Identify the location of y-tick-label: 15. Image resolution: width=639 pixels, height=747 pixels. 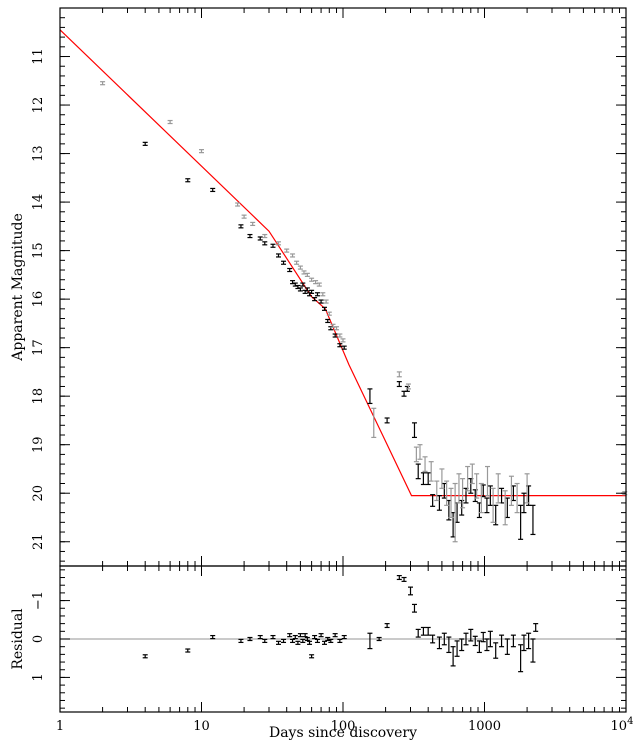
(38, 250).